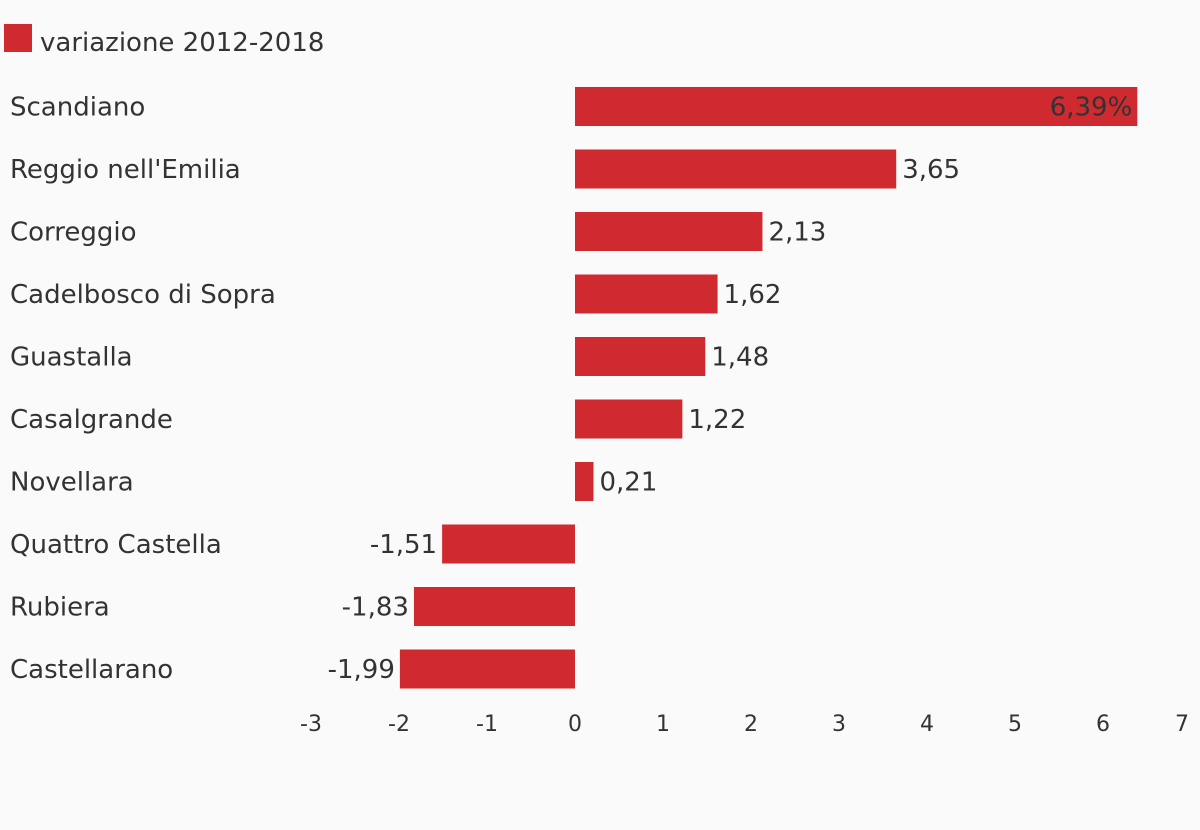 Image resolution: width=1200 pixels, height=830 pixels. What do you see at coordinates (1091, 108) in the screenshot?
I see `data-label: 6,39%` at bounding box center [1091, 108].